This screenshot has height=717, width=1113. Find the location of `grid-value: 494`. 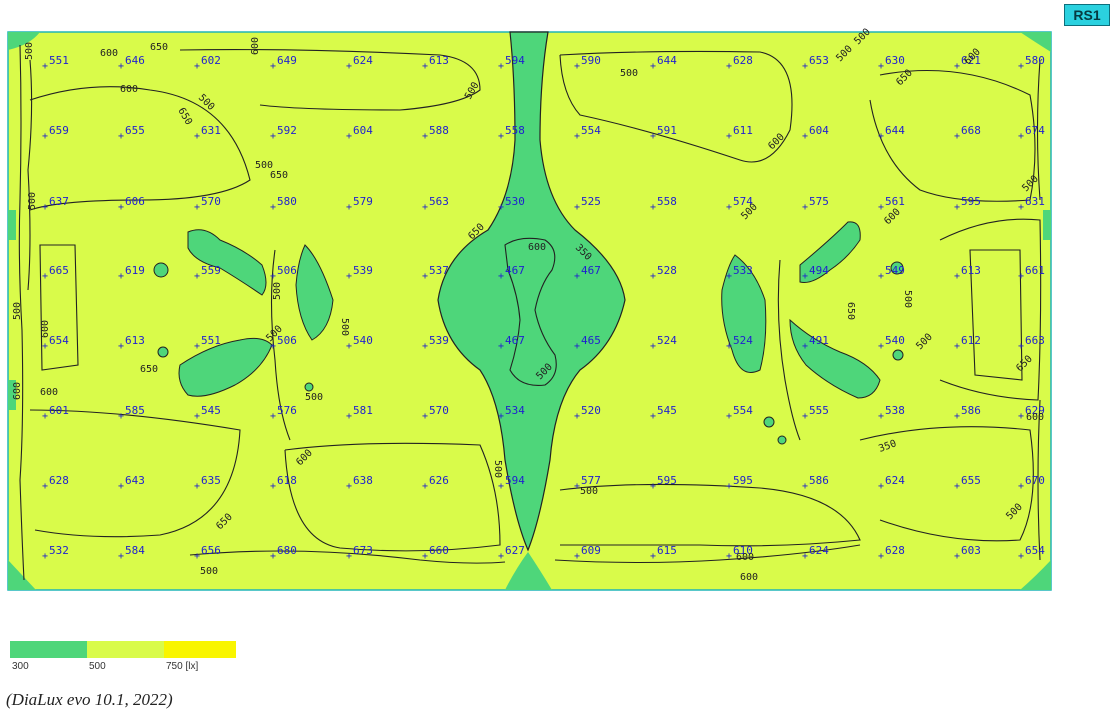

grid-value: 494 is located at coordinates (819, 270).